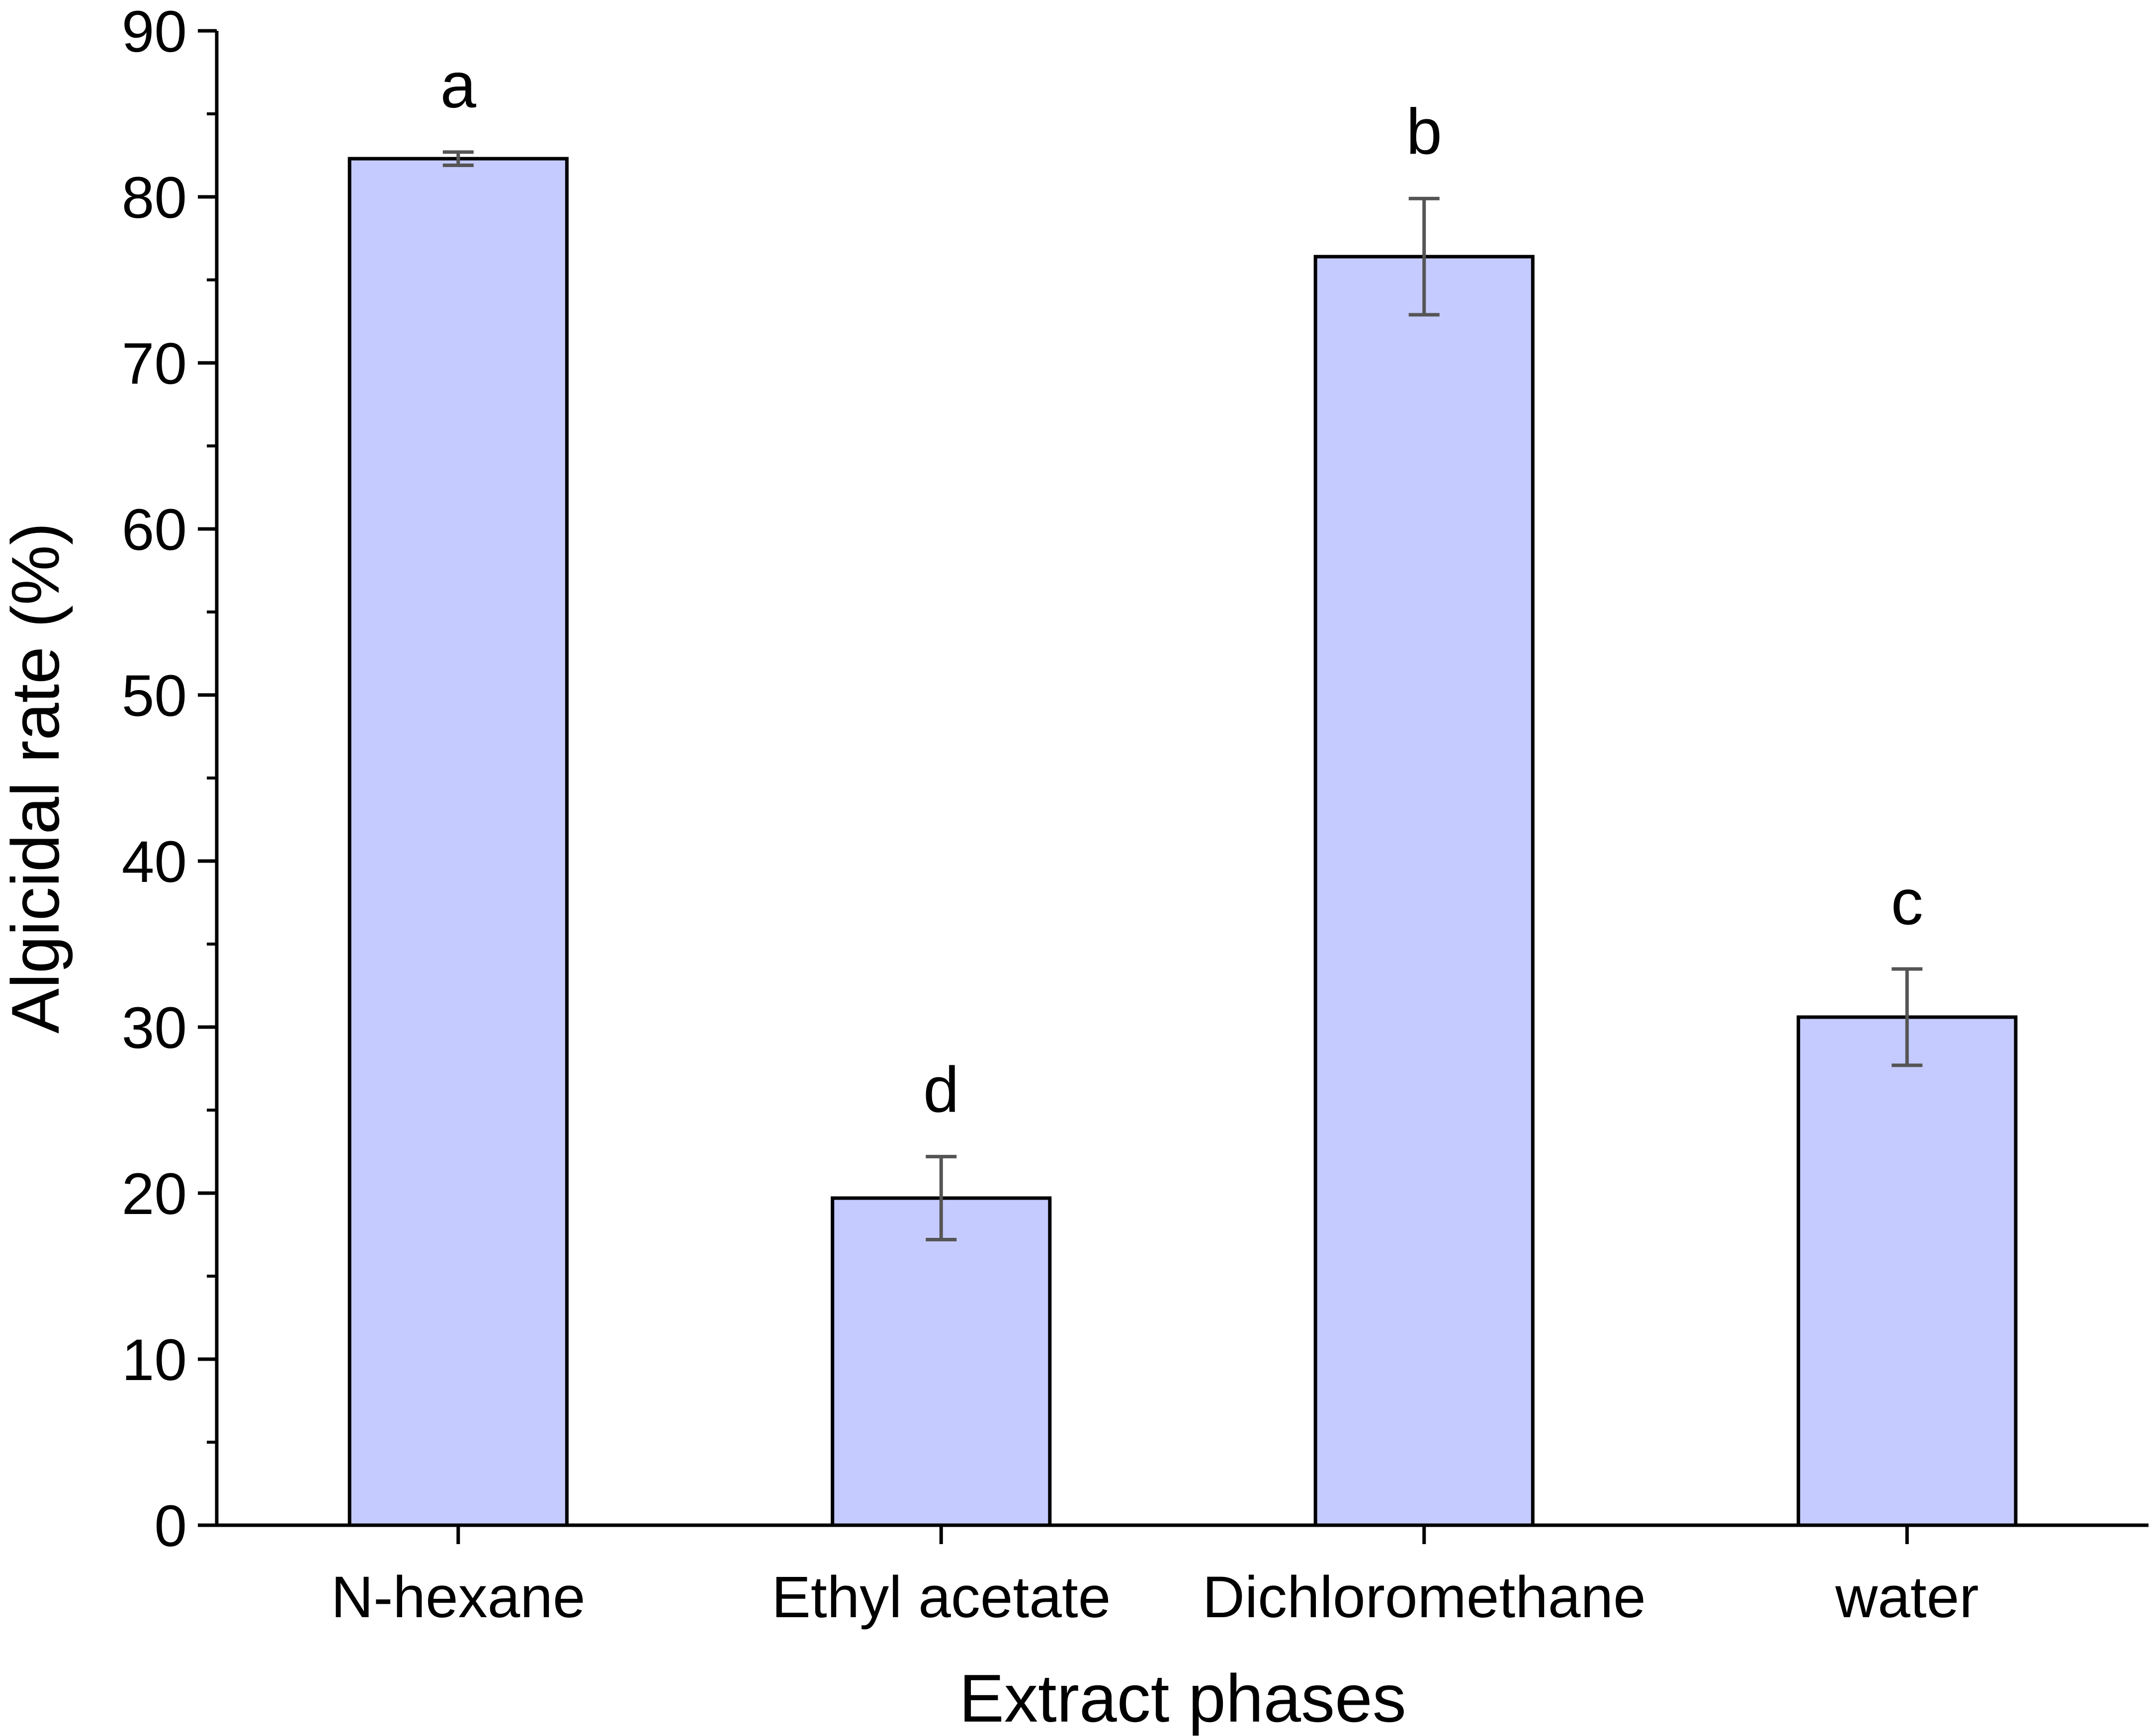  Describe the element at coordinates (154, 1194) in the screenshot. I see `y-tick-label: 20` at that location.